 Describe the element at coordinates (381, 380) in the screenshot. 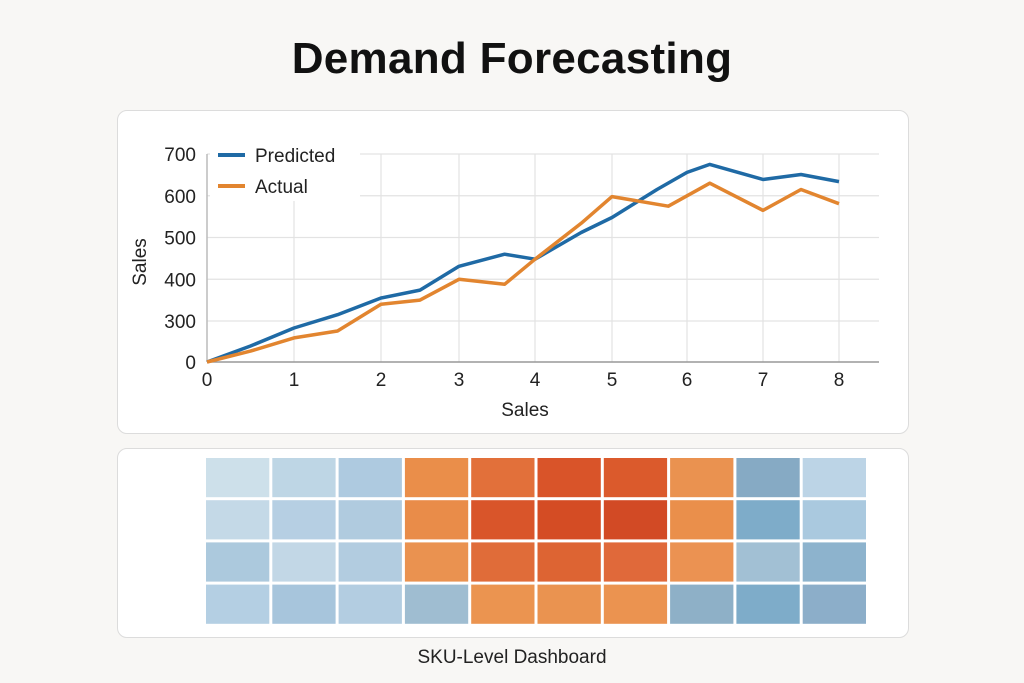

I see `x-tick-label: 2` at that location.